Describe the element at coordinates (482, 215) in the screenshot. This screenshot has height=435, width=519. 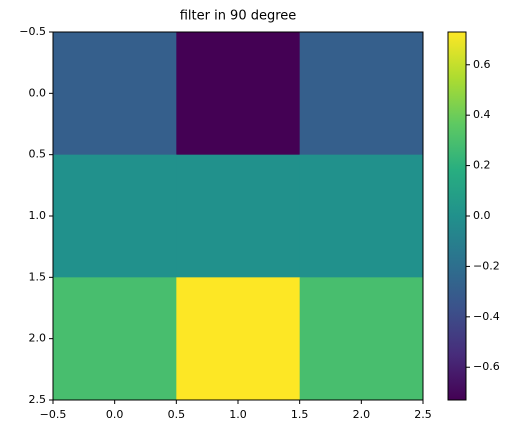
I see `colorbar-tick-label: 0.0` at that location.